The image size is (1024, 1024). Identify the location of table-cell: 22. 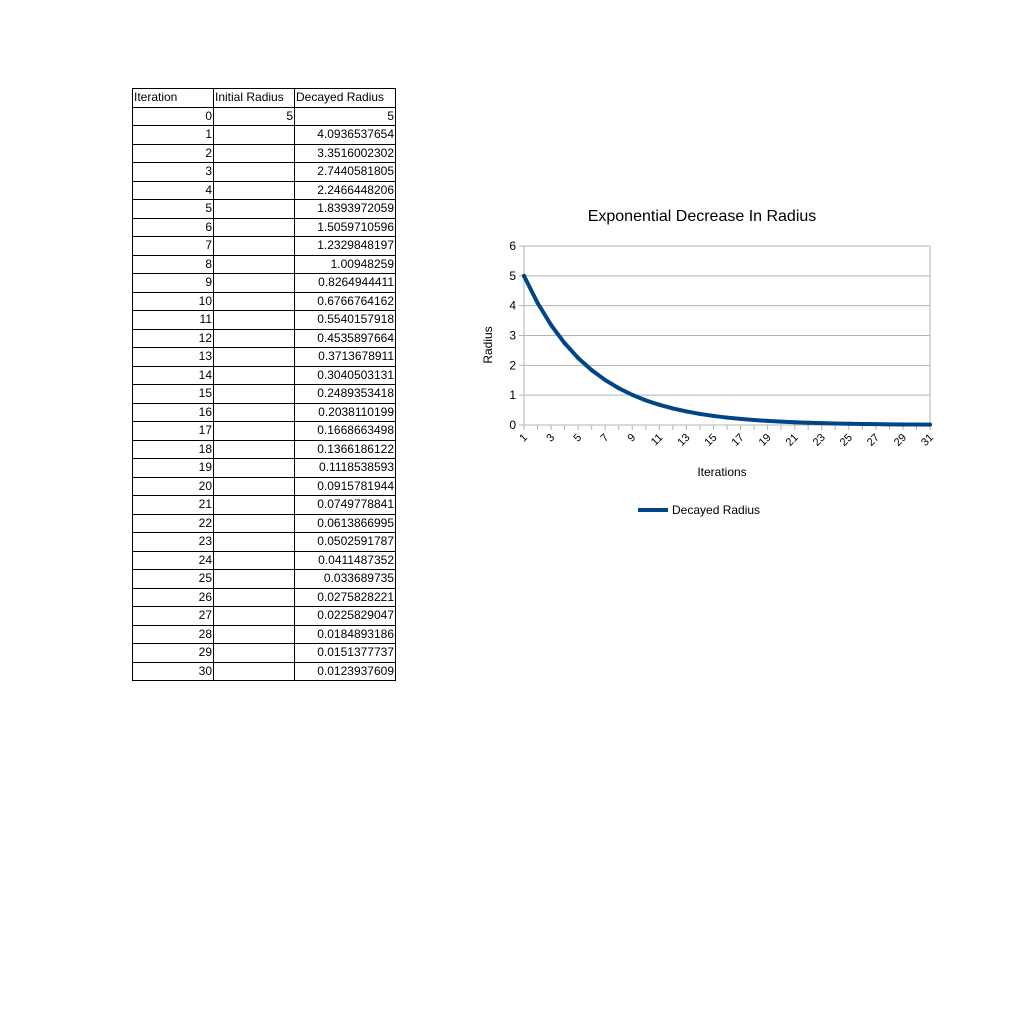
(173, 523).